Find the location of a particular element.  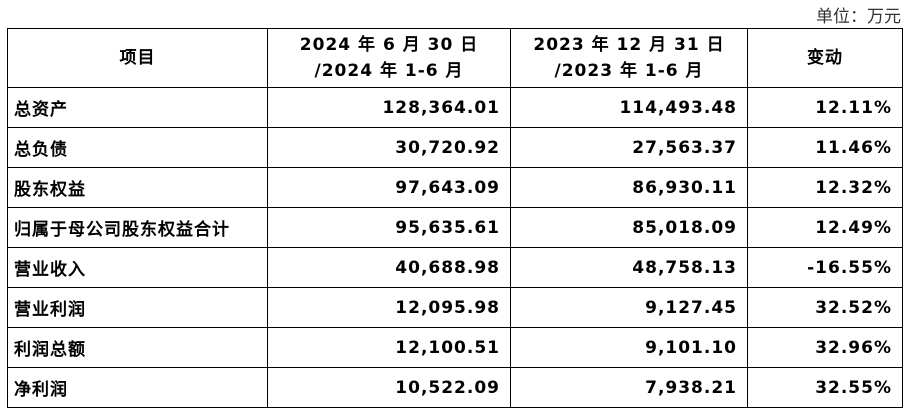

value-cell: 40,688.98 is located at coordinates (389, 267).